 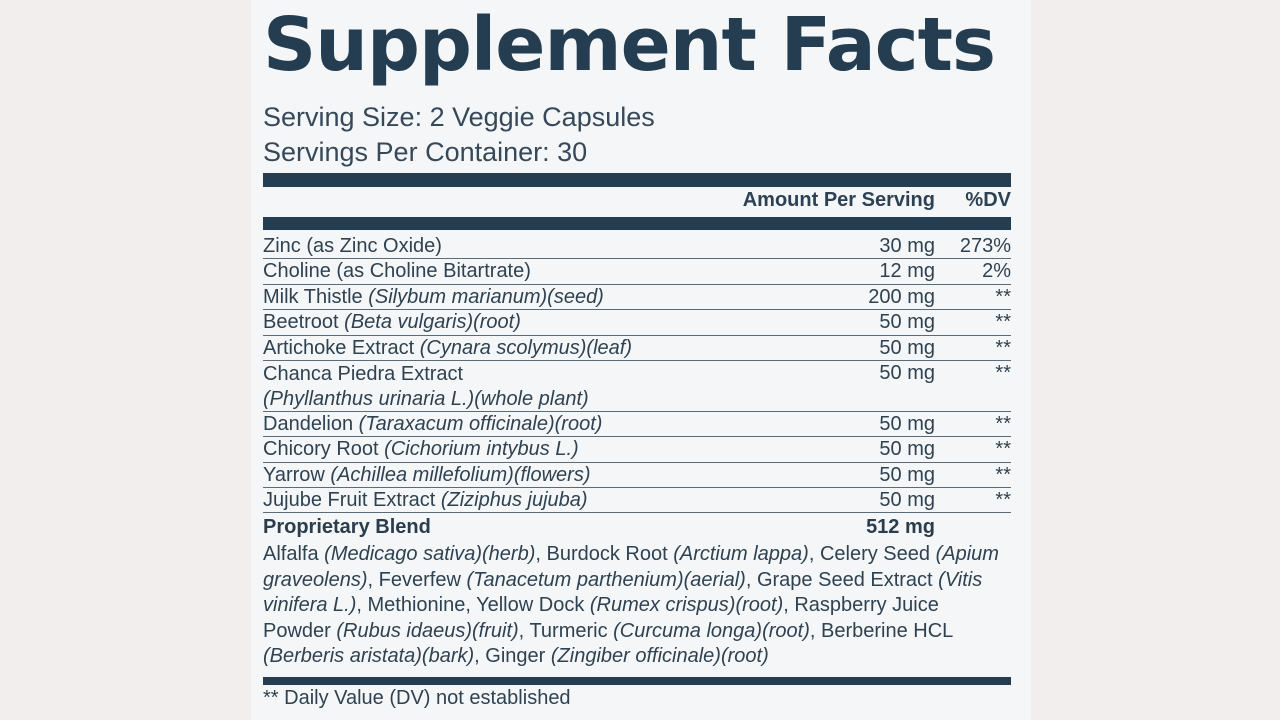 I want to click on blend-ingredient-latin-name: (Curcuma longa)(root), so click(x=711, y=630).